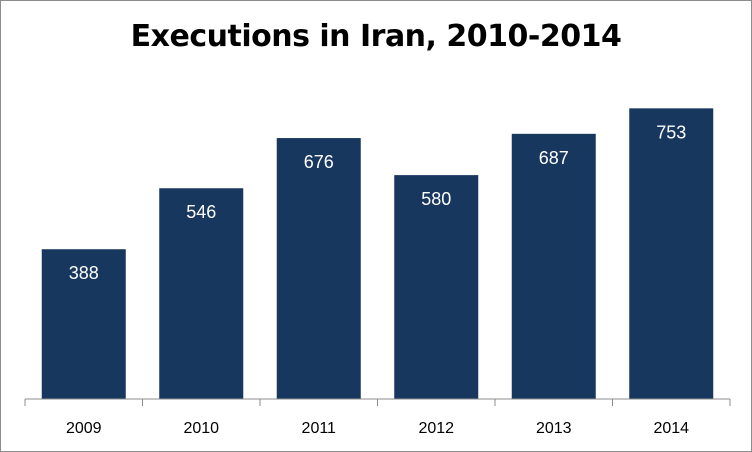 This screenshot has width=752, height=452. I want to click on bar-2009, so click(83, 324).